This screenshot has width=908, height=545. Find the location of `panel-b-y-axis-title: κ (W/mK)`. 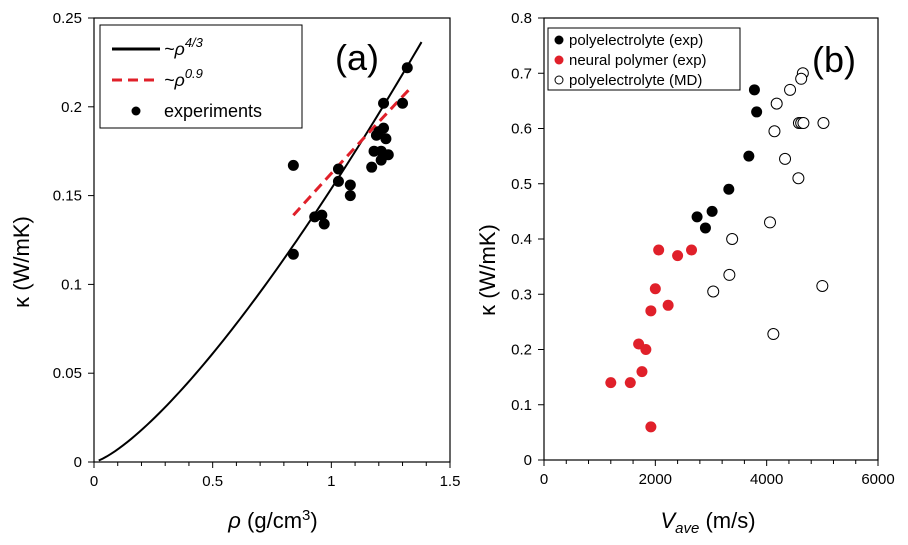

panel-b-y-axis-title: κ (W/mK) is located at coordinates (487, 270).